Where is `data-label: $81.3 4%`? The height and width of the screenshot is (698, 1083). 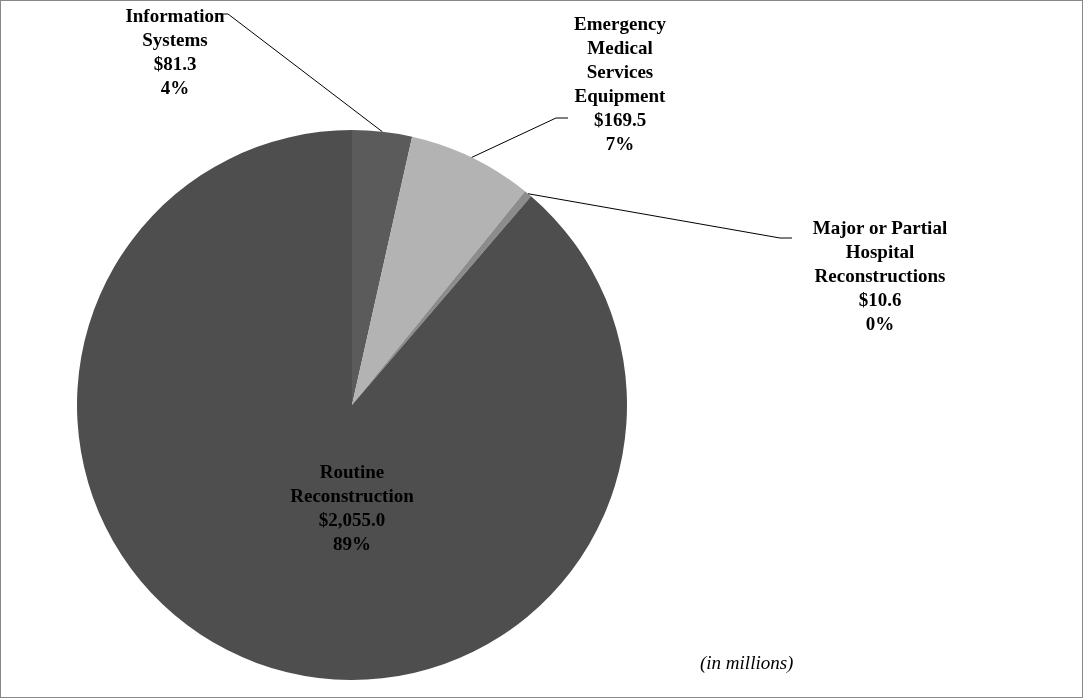 data-label: $81.3 4% is located at coordinates (175, 75).